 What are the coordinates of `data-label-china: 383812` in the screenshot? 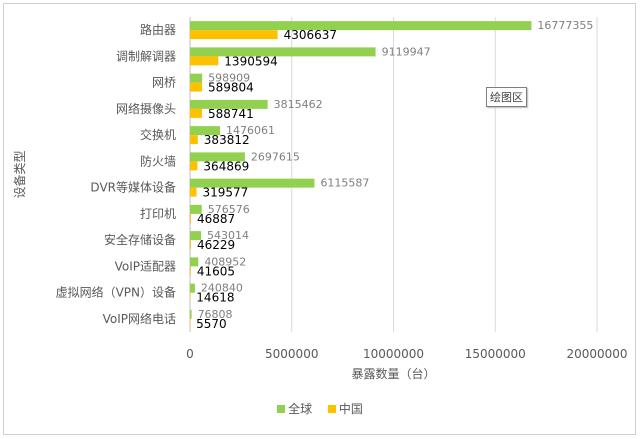 It's located at (227, 140).